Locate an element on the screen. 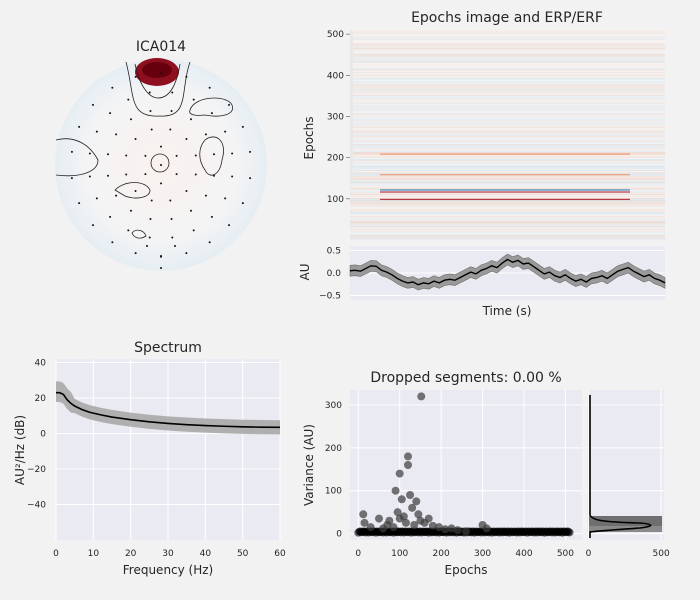  epoch-row-highlight is located at coordinates (505, 190).